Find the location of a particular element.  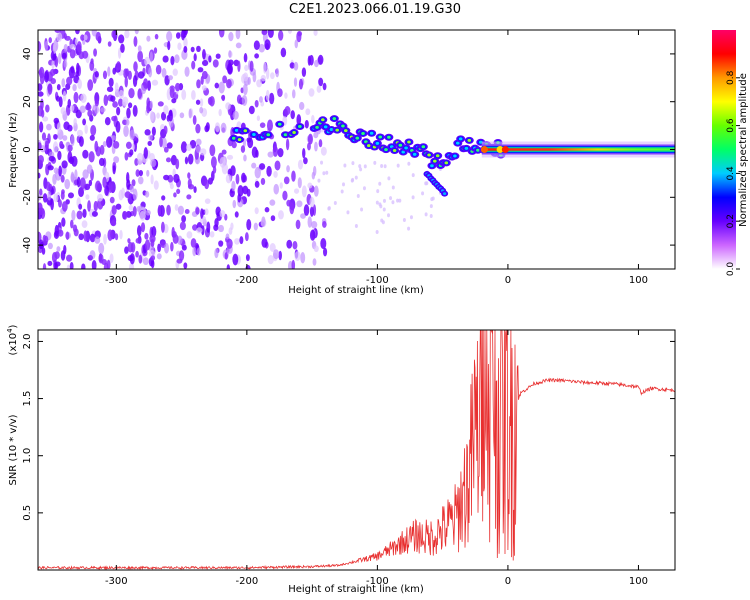

snr-x-tick-label: 0 is located at coordinates (508, 581).